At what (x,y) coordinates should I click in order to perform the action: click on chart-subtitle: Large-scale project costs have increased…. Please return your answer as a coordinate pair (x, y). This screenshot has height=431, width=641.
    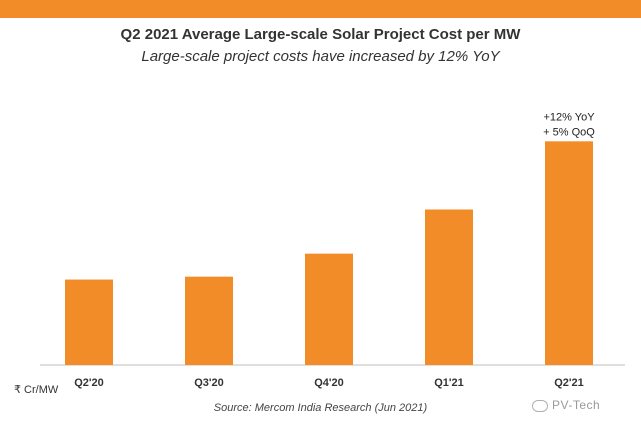
    Looking at the image, I should click on (320, 56).